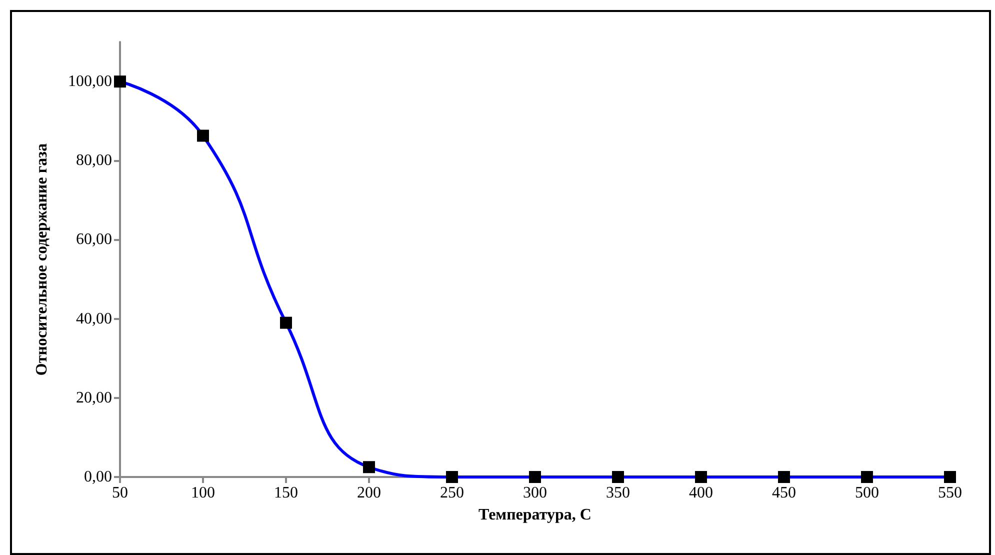 This screenshot has height=555, width=995. What do you see at coordinates (618, 493) in the screenshot?
I see `x-tick-label: 350` at bounding box center [618, 493].